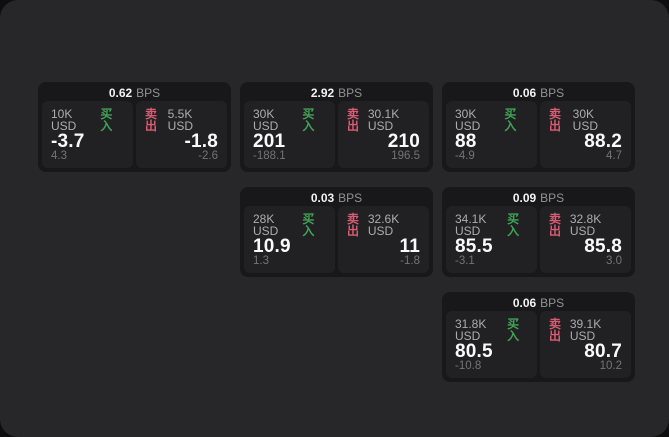 Image resolution: width=669 pixels, height=437 pixels. What do you see at coordinates (603, 351) in the screenshot?
I see `sell-price: 80.7` at bounding box center [603, 351].